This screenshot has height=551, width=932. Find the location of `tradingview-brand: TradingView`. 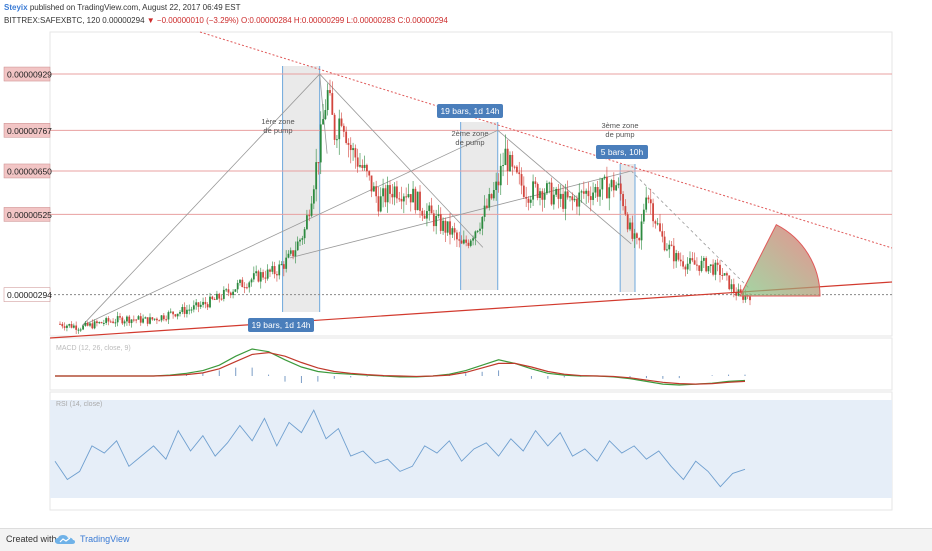

tradingview-brand: TradingView is located at coordinates (105, 539).